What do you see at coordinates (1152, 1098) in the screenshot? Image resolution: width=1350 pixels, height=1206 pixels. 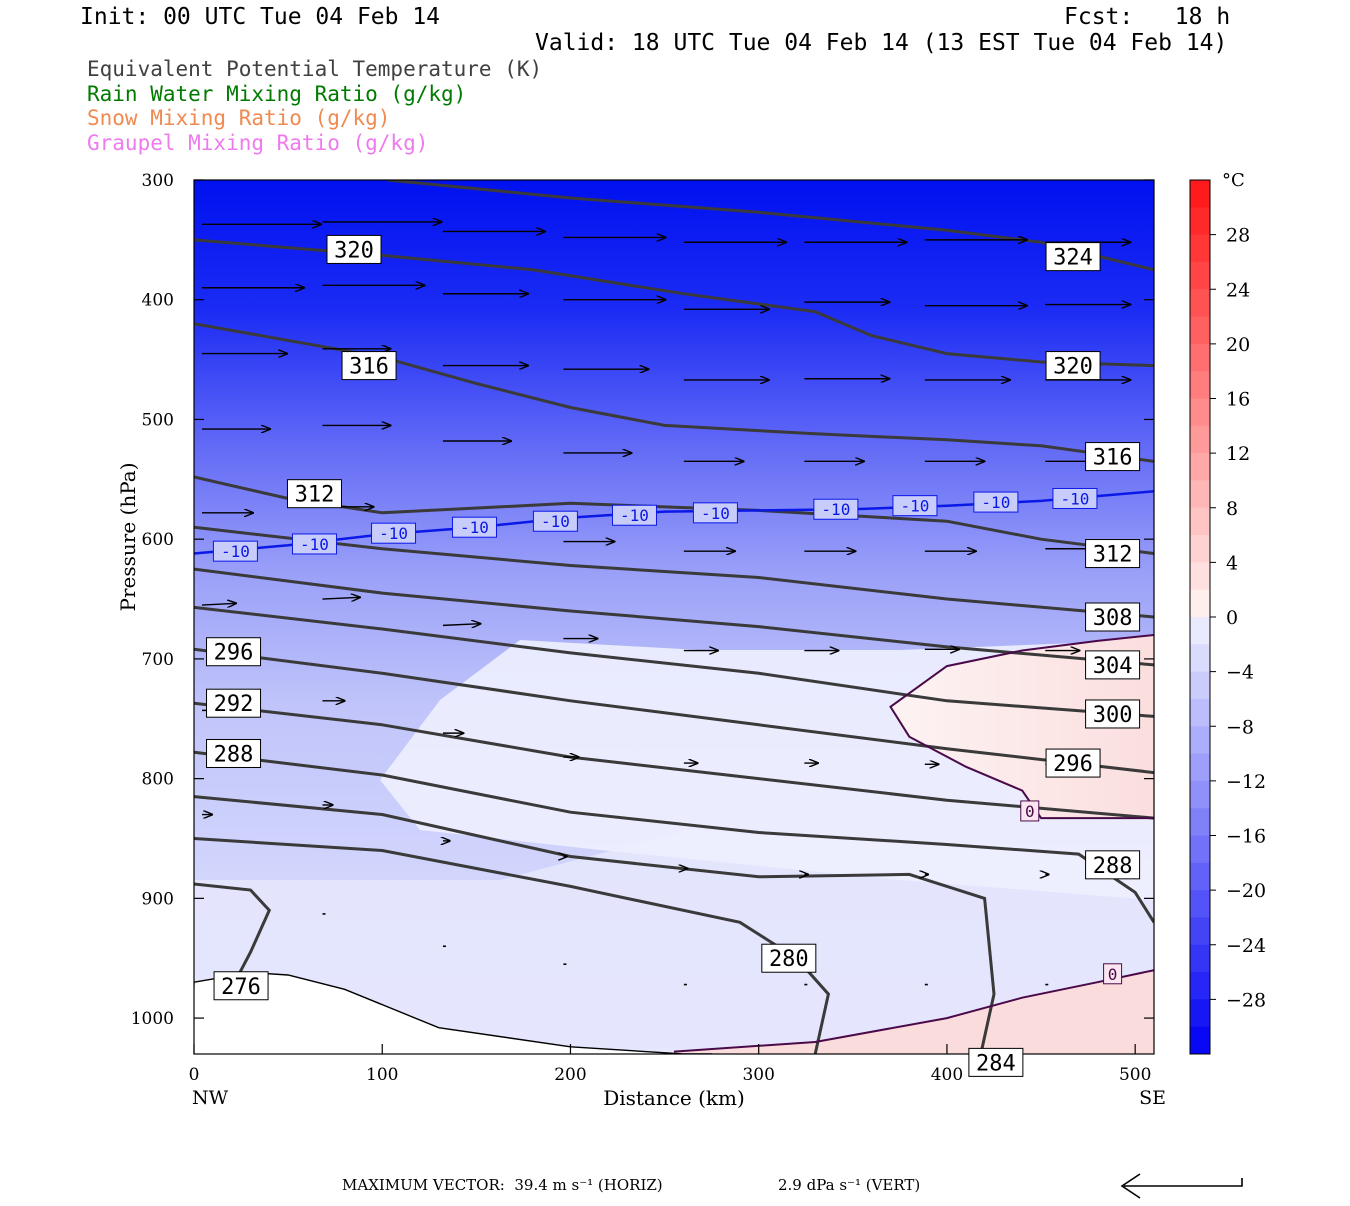 I see `x-end-label-right: SE` at bounding box center [1152, 1098].